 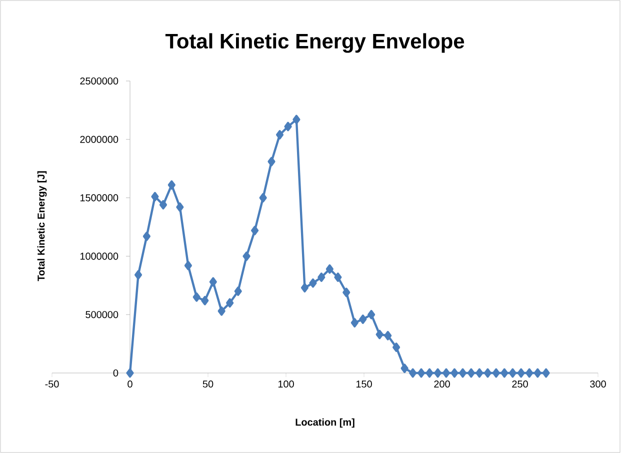 I want to click on y-tick-label: 500000, so click(x=102, y=314).